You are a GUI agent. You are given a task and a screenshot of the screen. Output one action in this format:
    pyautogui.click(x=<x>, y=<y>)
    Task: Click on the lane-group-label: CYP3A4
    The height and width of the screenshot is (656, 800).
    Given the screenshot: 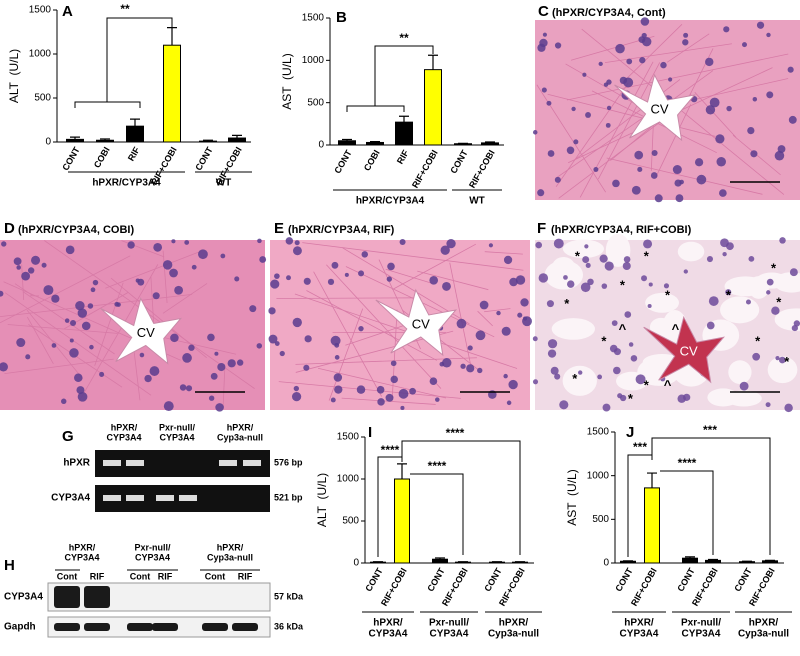 What is the action you would take?
    pyautogui.click(x=123, y=437)
    